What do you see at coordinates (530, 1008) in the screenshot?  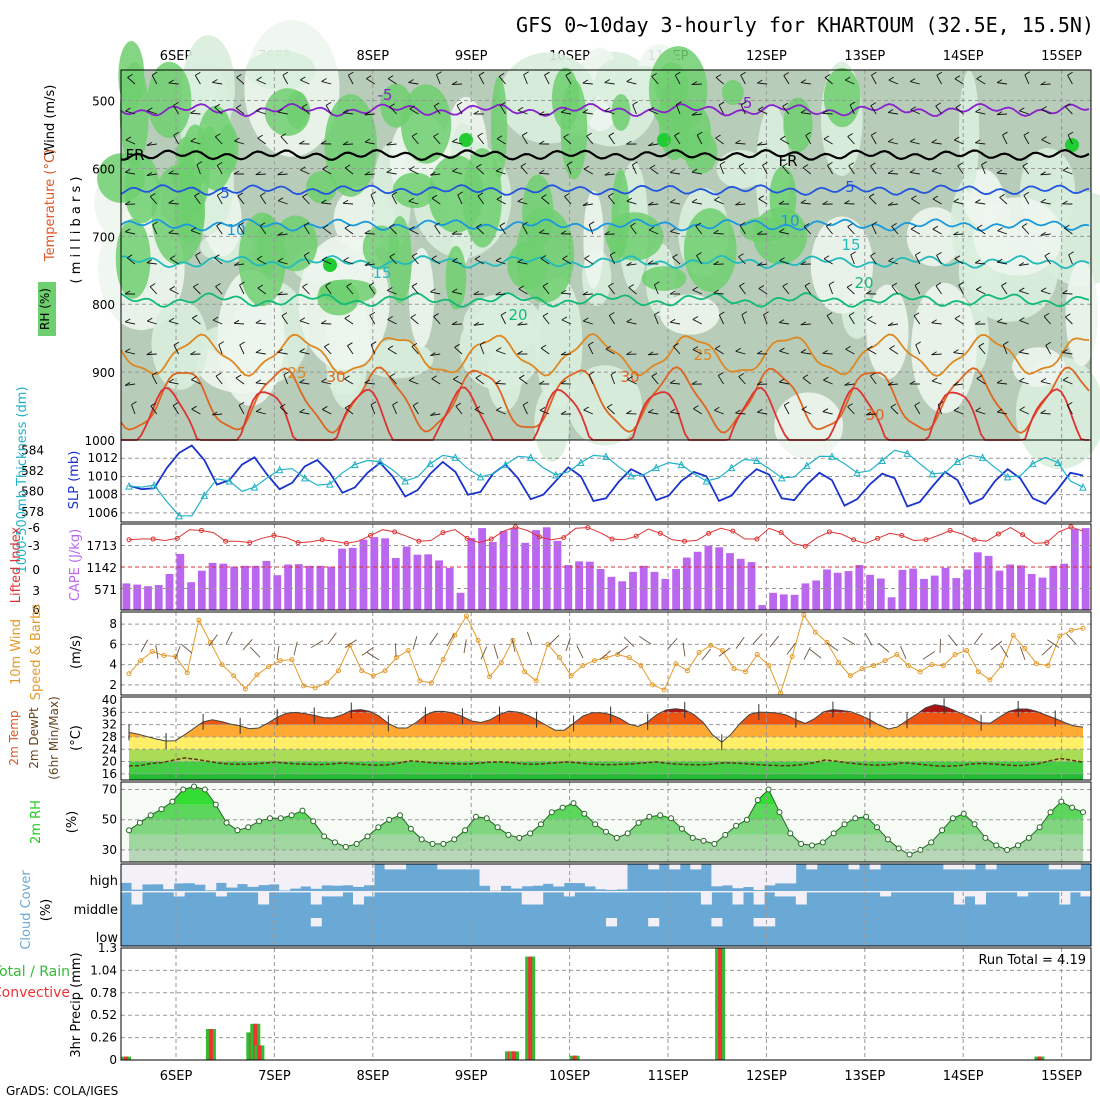 I see `precip-conv-bar` at bounding box center [530, 1008].